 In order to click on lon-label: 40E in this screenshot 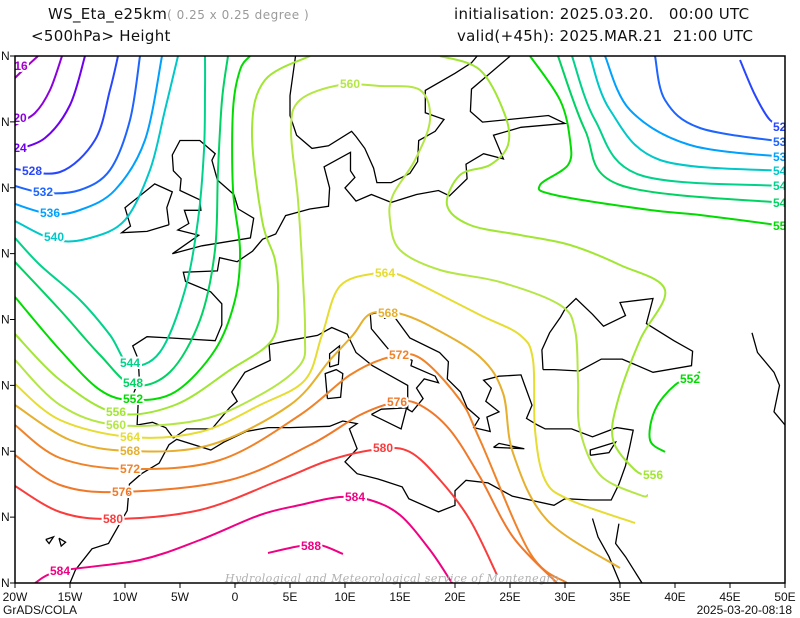, I will do `click(674, 597)`.